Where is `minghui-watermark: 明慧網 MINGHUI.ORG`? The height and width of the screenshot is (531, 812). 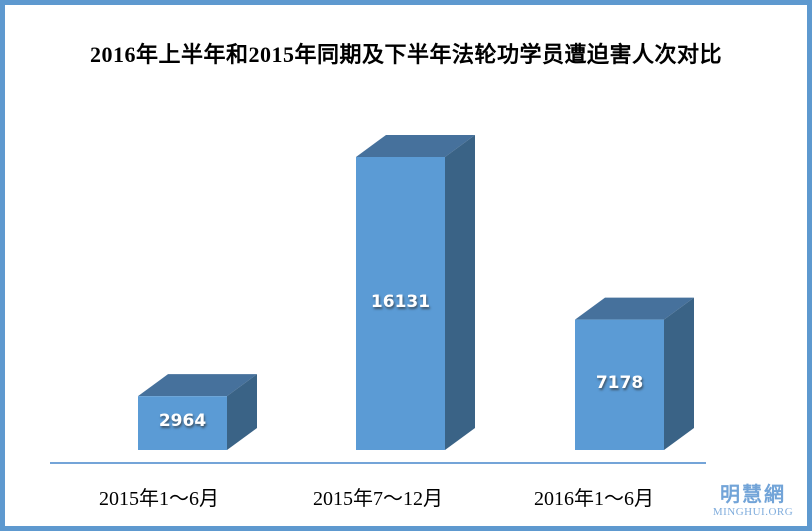 minghui-watermark: 明慧網 MINGHUI.ORG is located at coordinates (753, 501).